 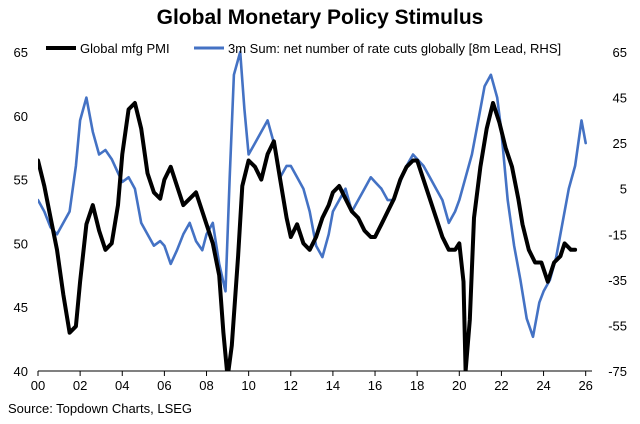 What do you see at coordinates (417, 385) in the screenshot?
I see `x-tick-label: 18` at bounding box center [417, 385].